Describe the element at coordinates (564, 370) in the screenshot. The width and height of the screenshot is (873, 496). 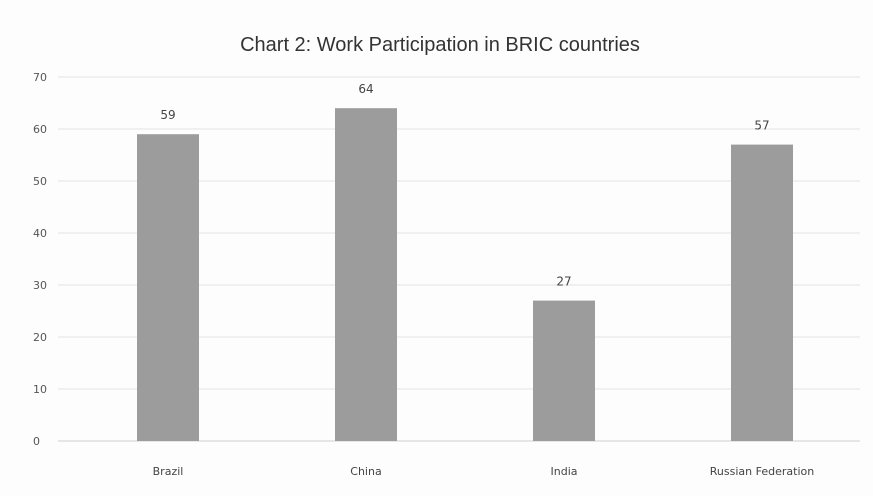
I see `bar-india` at that location.